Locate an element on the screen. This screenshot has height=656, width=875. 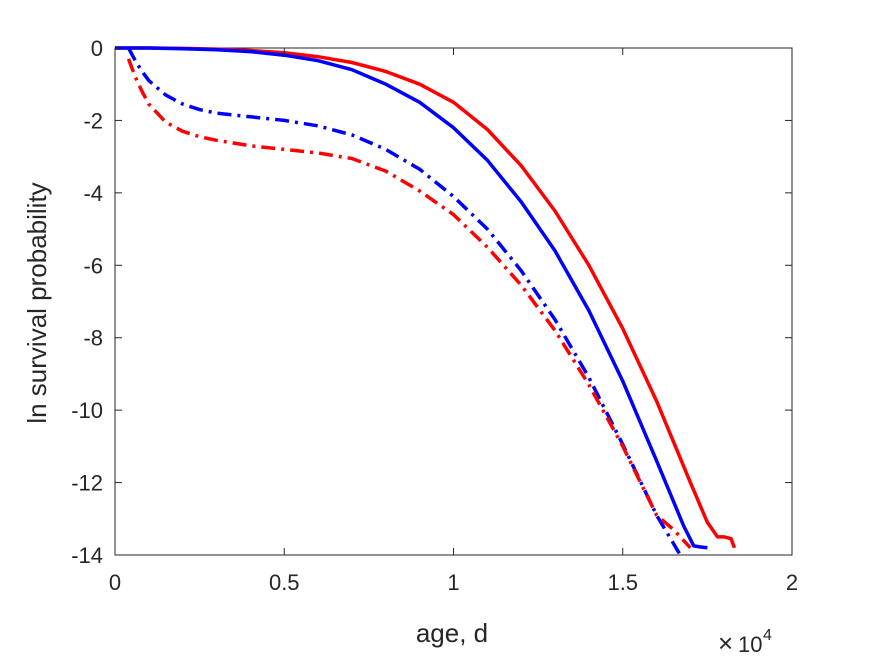
y-tick-label: -4 is located at coordinates (93, 193).